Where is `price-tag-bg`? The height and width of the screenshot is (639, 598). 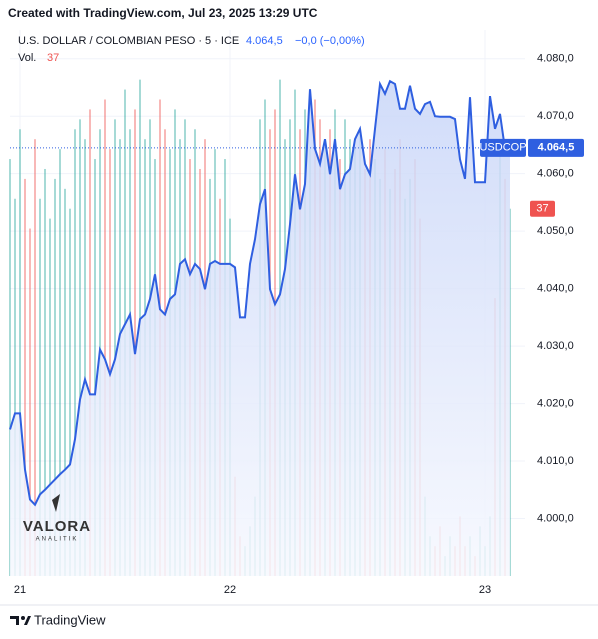
price-tag-bg is located at coordinates (556, 147).